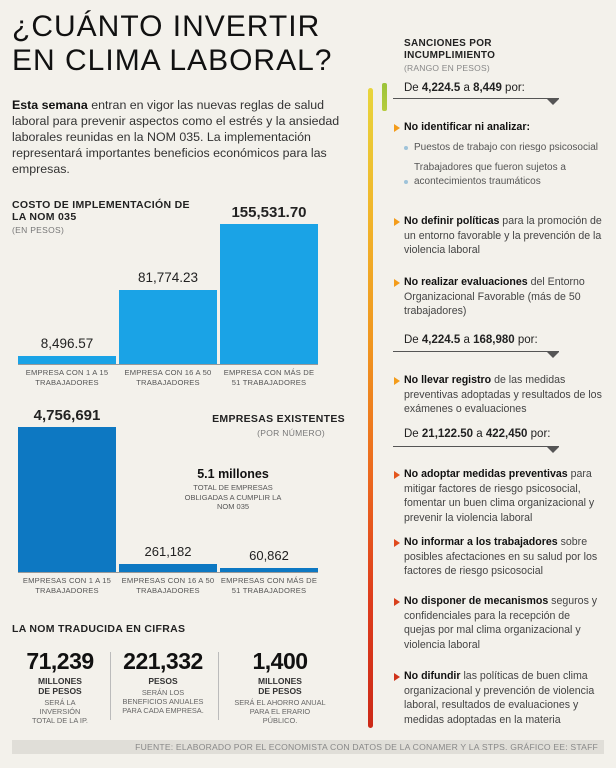 This screenshot has height=768, width=616. I want to click on figure-savings-number: 1,400, so click(280, 661).